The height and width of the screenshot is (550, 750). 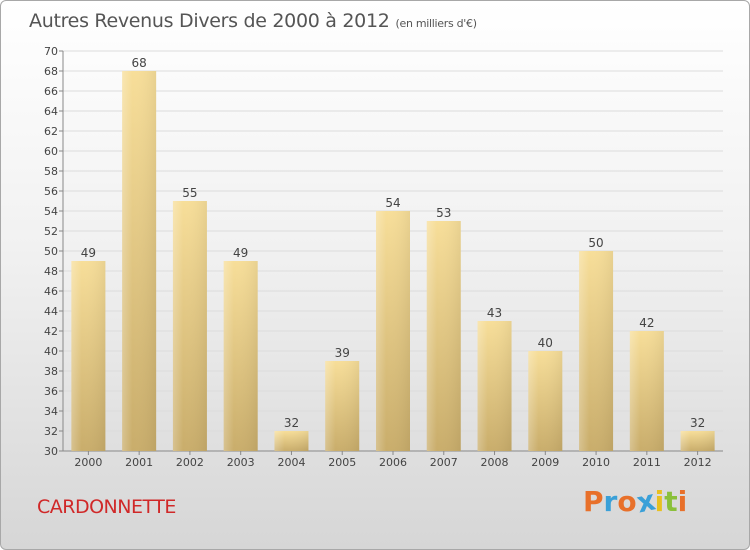 What do you see at coordinates (51, 71) in the screenshot?
I see `y-tick-label: 68` at bounding box center [51, 71].